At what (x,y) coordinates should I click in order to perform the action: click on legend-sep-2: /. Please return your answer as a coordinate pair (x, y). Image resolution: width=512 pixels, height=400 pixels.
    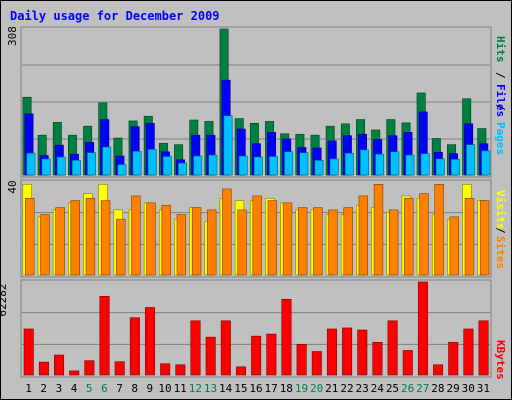
    Looking at the image, I should click on (500, 75).